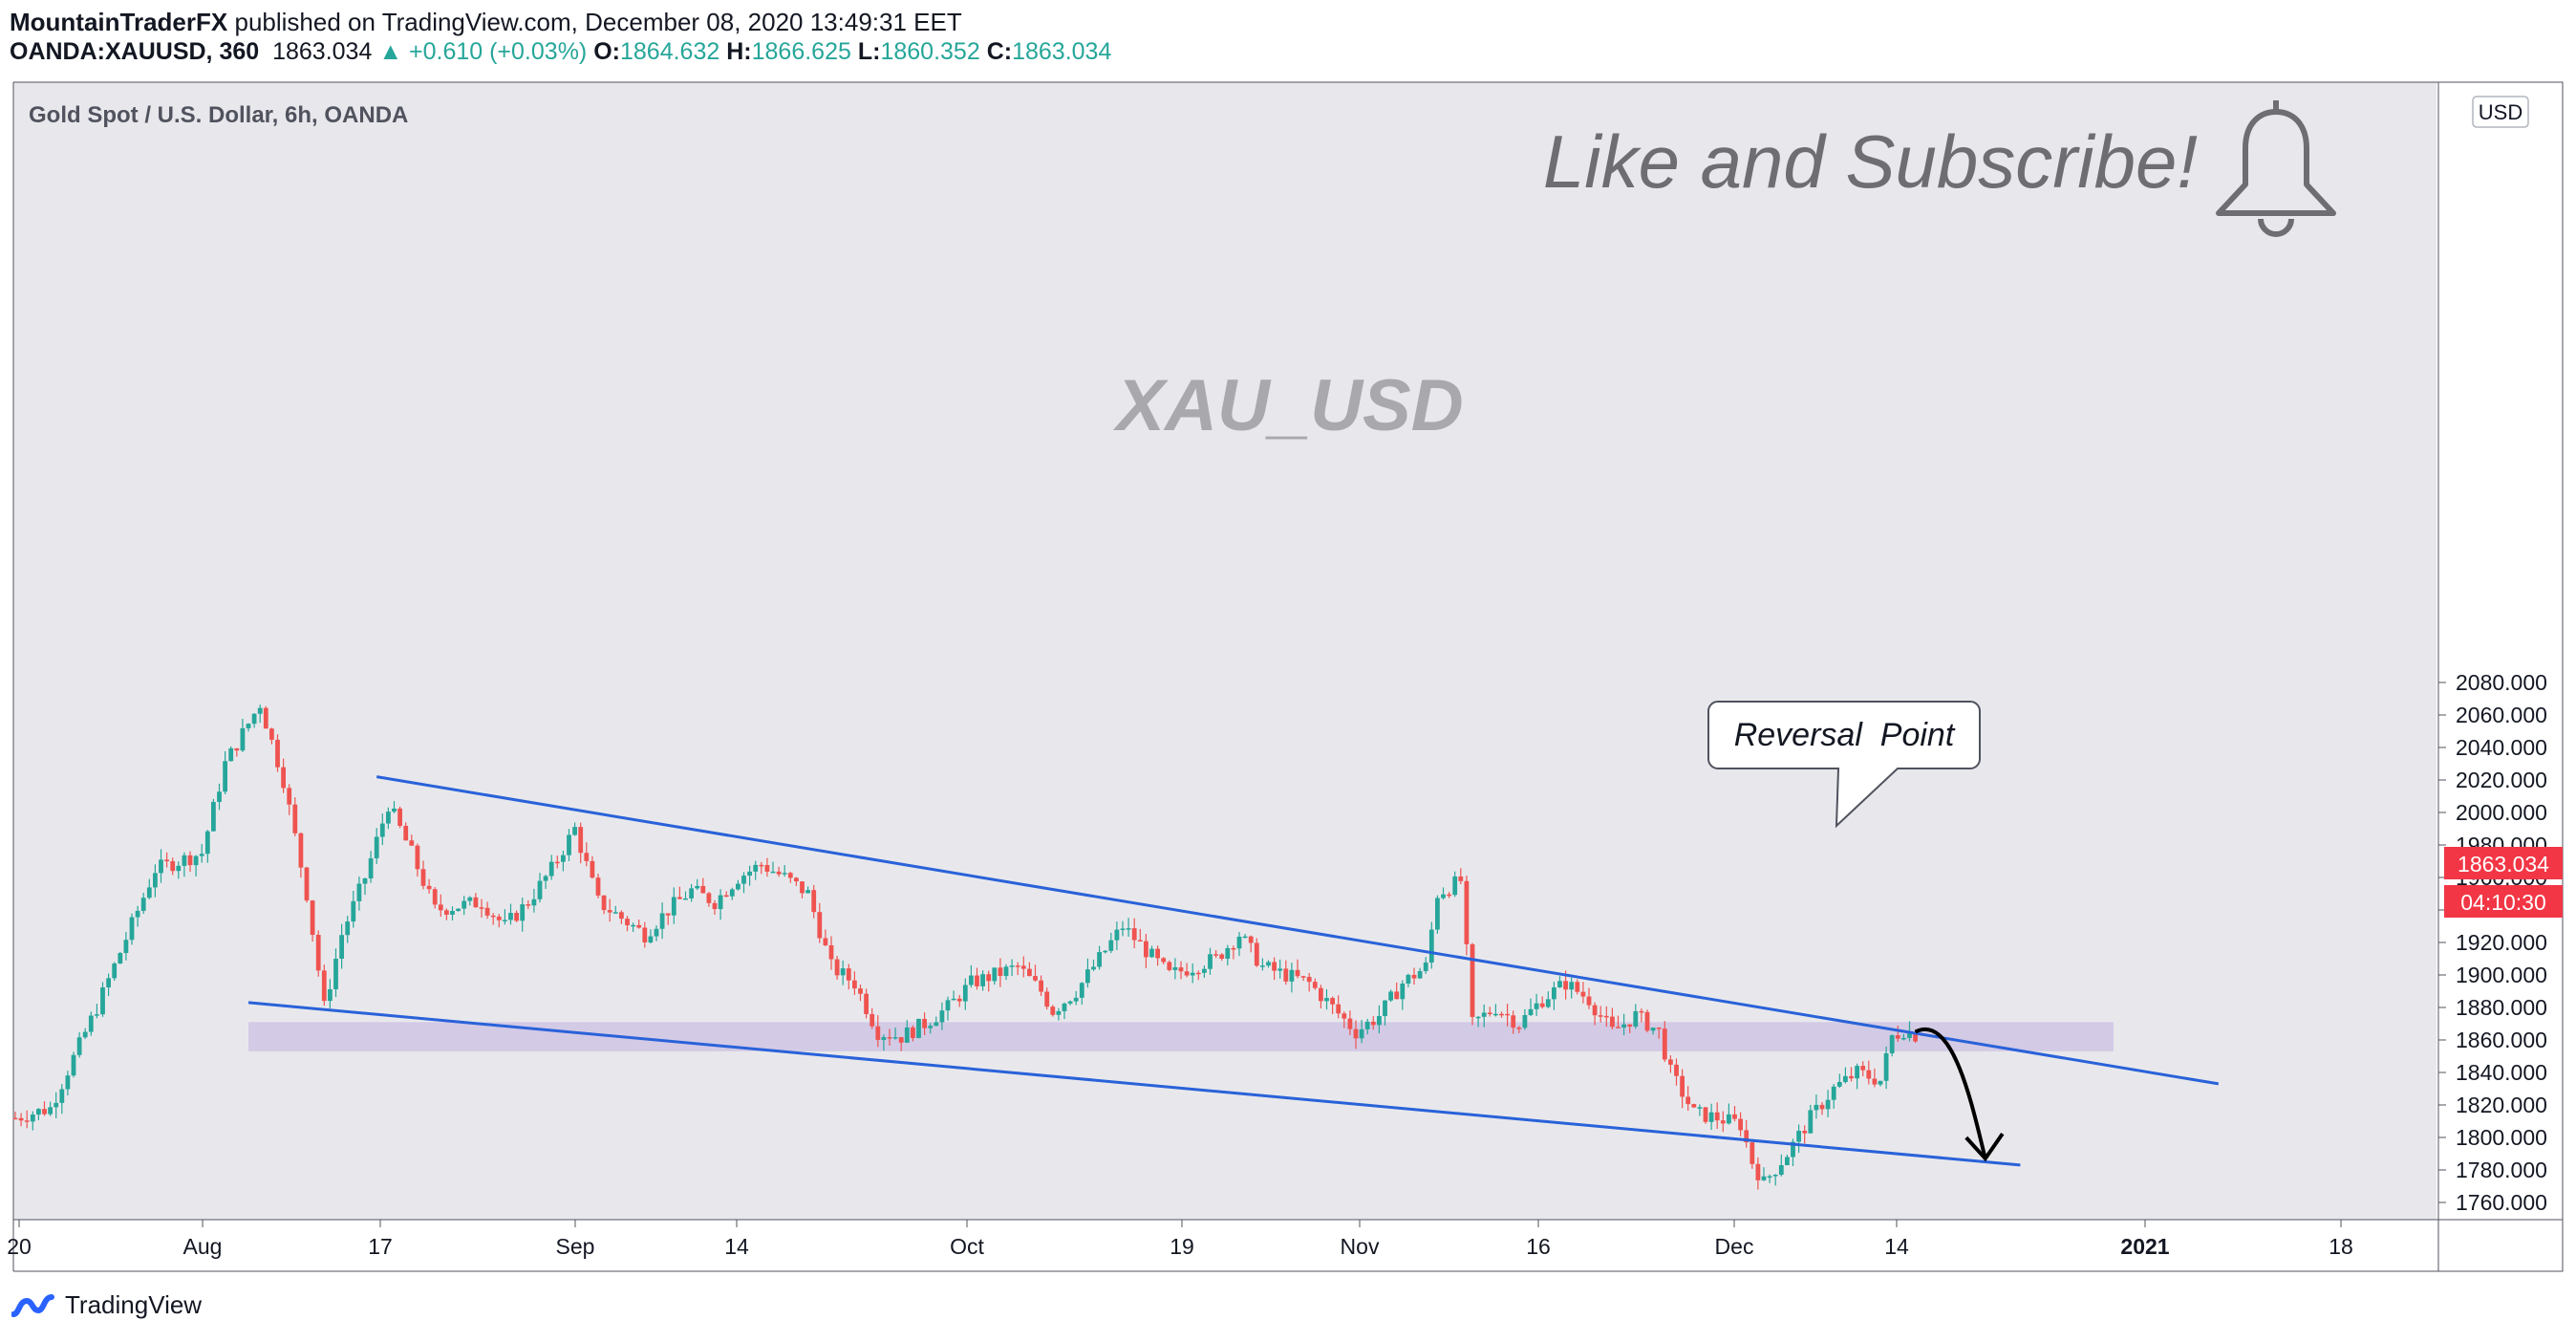  Describe the element at coordinates (2500, 112) in the screenshot. I see `currency-badge: USD` at that location.